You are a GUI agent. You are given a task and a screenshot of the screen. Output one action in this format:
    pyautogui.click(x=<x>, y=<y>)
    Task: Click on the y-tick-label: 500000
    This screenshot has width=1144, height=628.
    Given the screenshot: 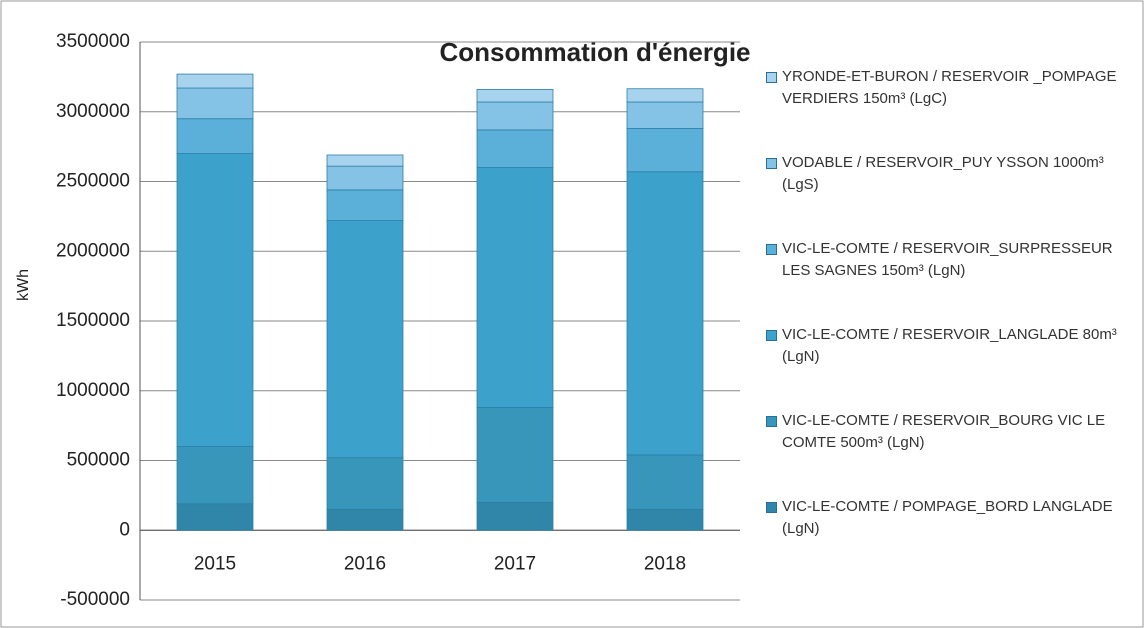 What is the action you would take?
    pyautogui.click(x=98, y=460)
    